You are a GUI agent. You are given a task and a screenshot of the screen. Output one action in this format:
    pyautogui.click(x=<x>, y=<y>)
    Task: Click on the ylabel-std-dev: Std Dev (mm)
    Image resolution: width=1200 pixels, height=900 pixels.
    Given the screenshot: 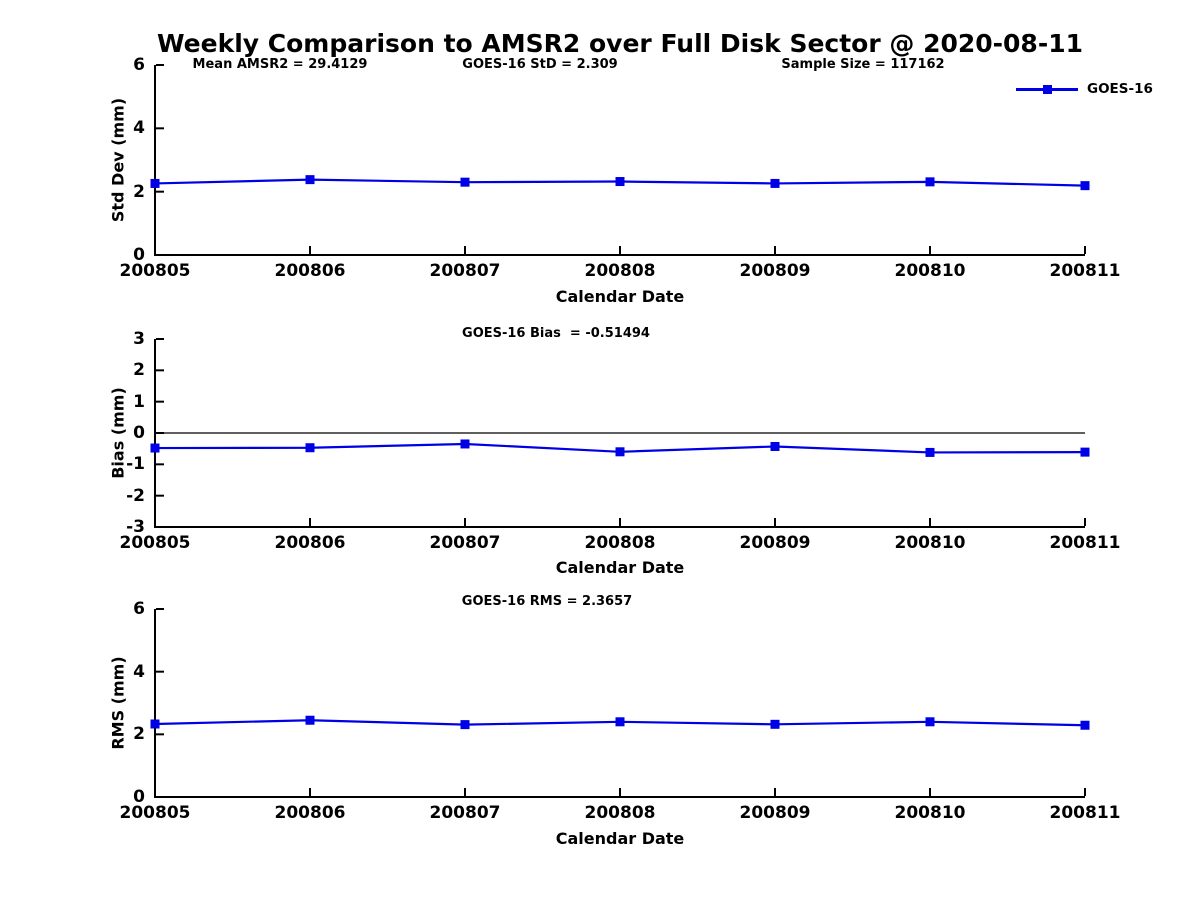 What is the action you would take?
    pyautogui.click(x=118, y=160)
    